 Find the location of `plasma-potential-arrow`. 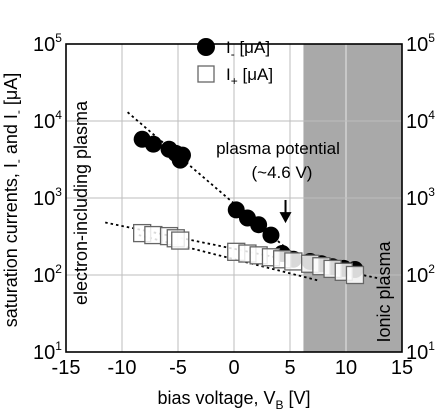

plasma-potential-arrow is located at coordinates (285, 212).